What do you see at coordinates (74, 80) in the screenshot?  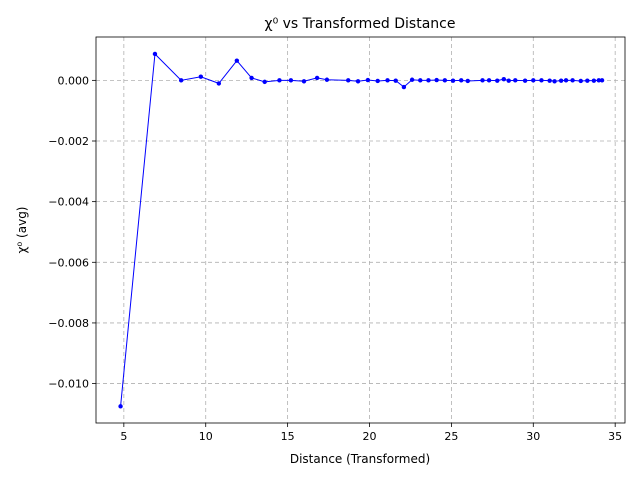 I see `y-tick-label: 0.000` at bounding box center [74, 80].